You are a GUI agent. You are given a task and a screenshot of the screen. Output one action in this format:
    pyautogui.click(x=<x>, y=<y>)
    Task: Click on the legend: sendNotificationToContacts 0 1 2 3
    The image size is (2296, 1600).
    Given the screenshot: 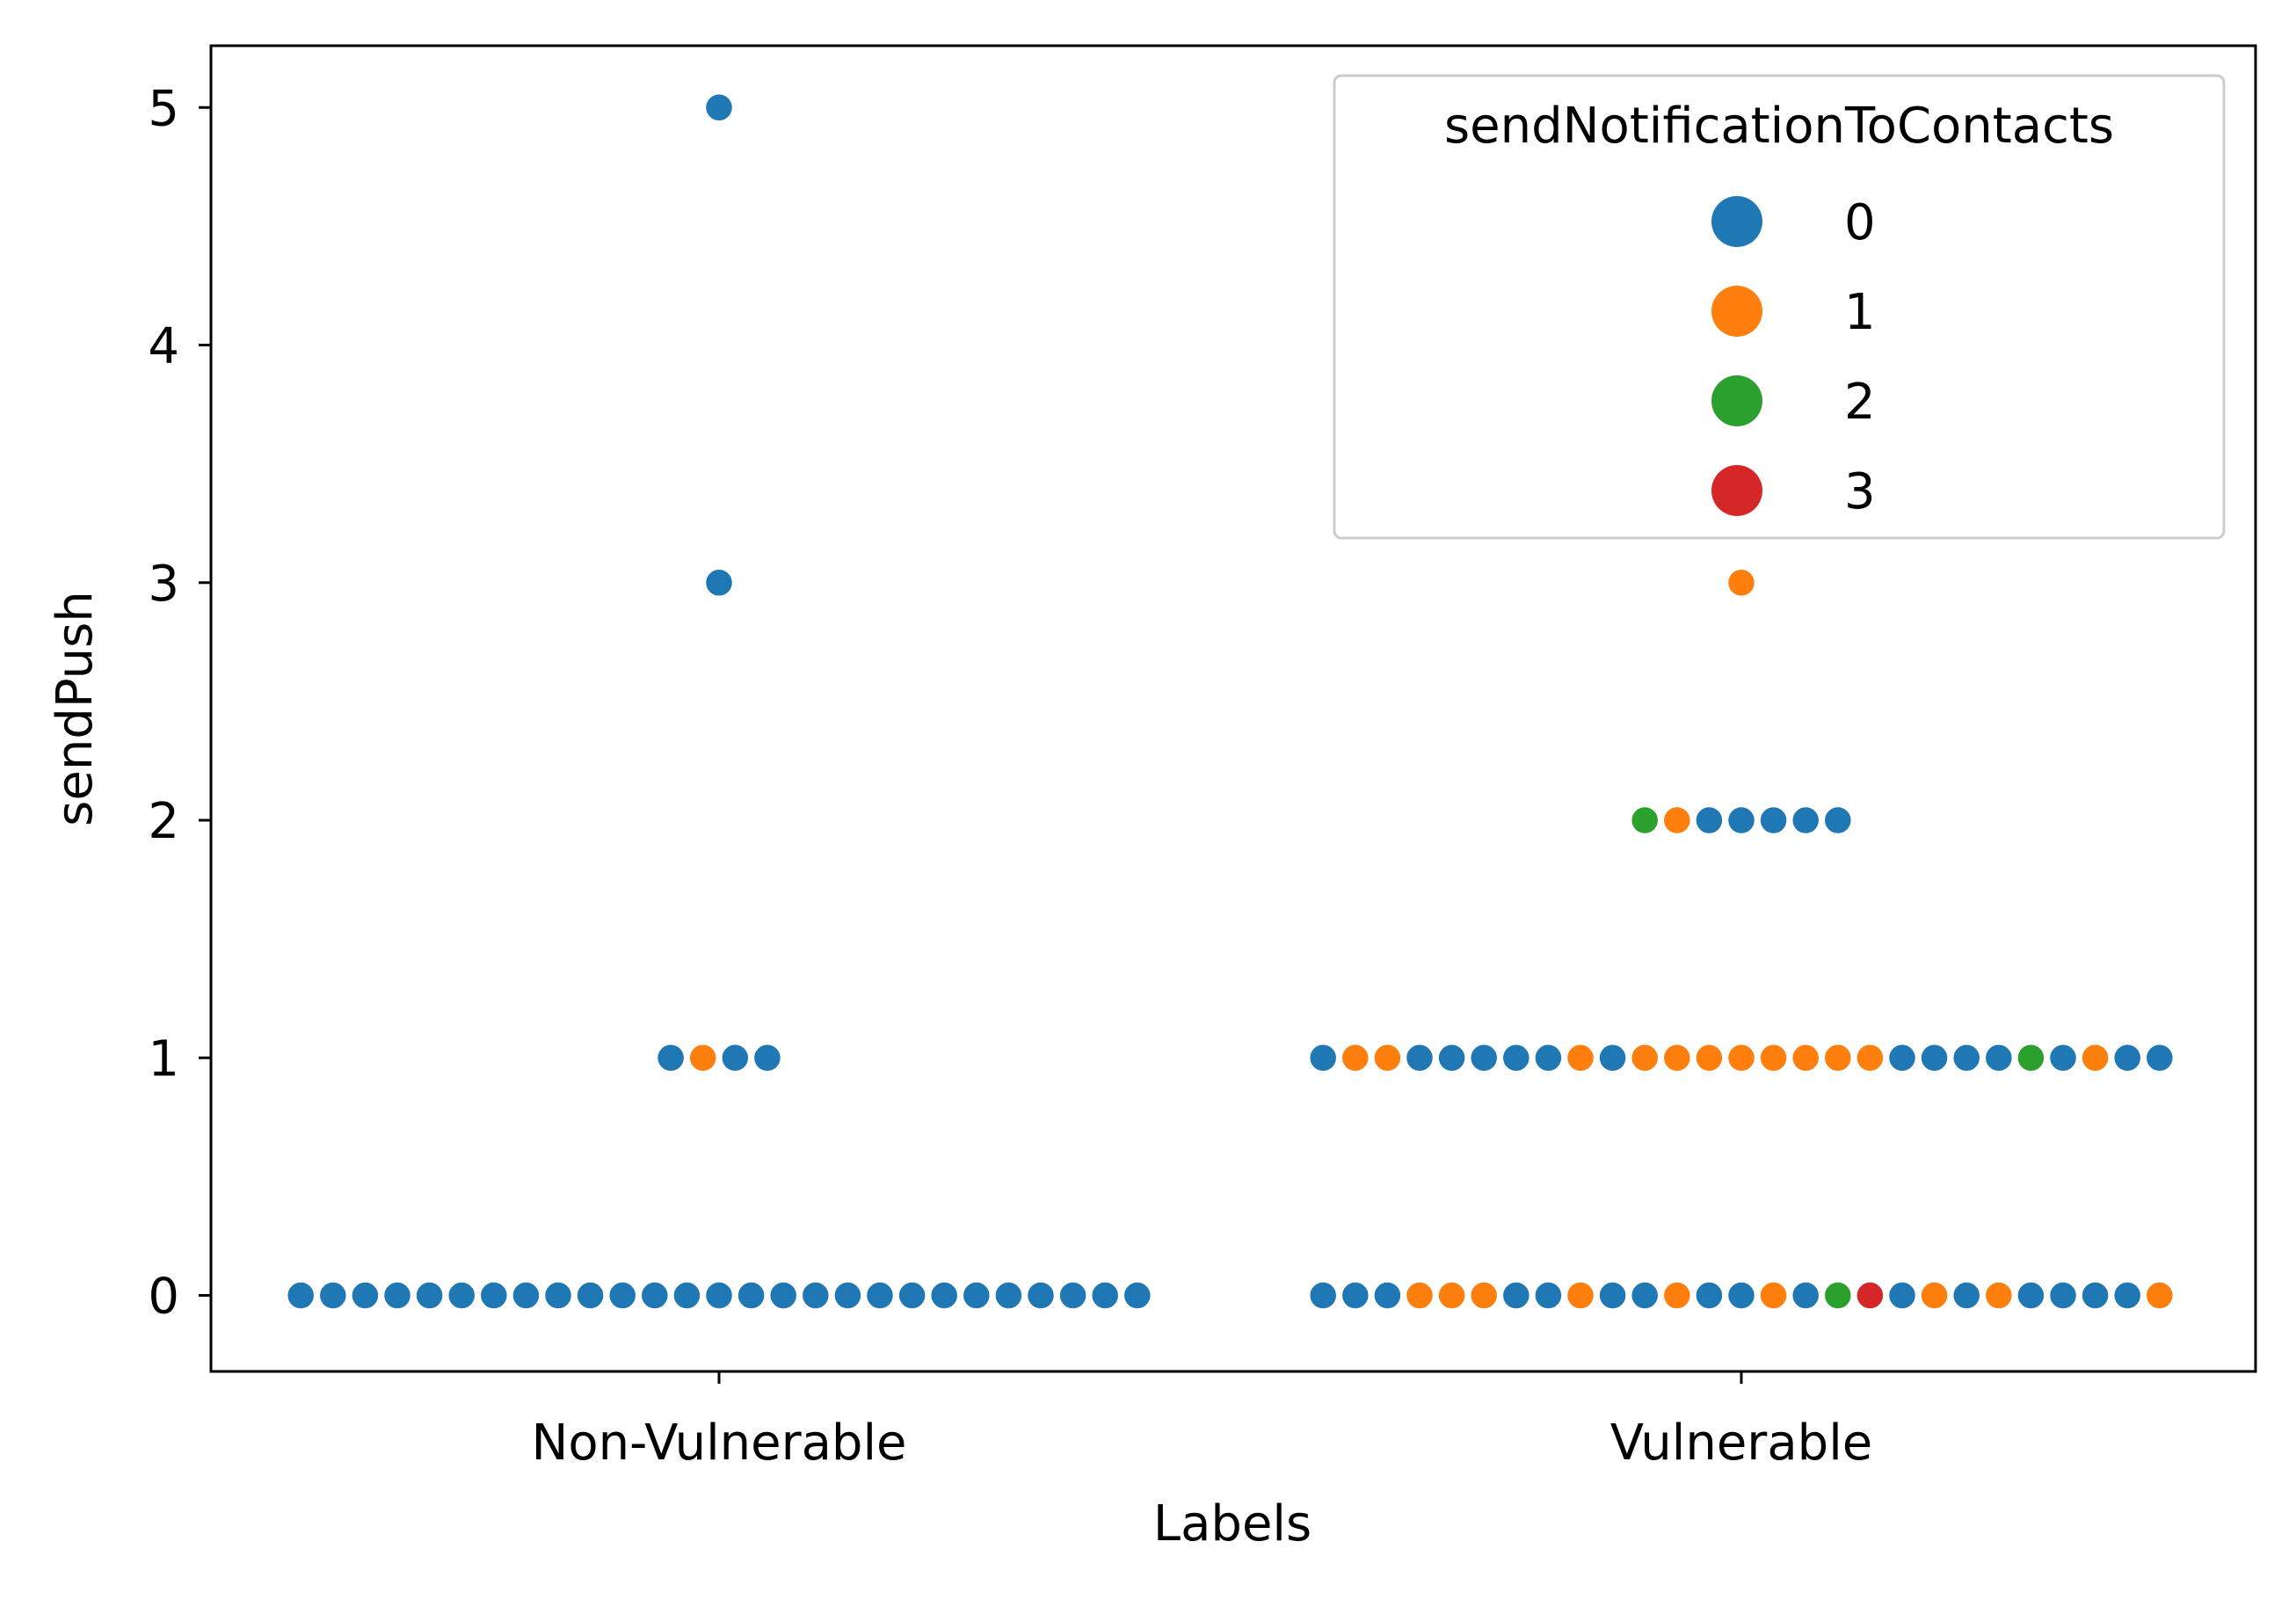 What is the action you would take?
    pyautogui.click(x=1780, y=307)
    